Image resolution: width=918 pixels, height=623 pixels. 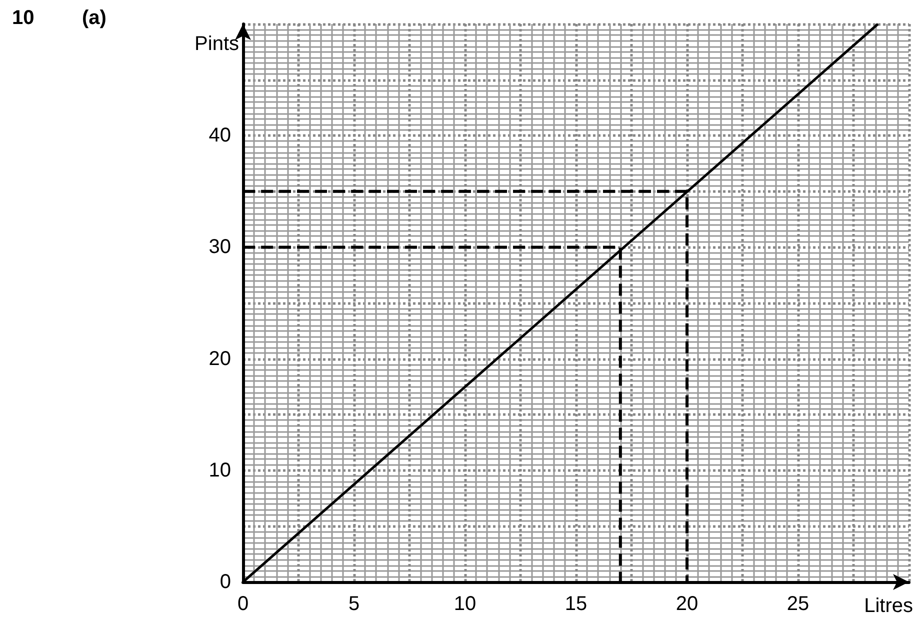 What do you see at coordinates (576, 604) in the screenshot?
I see `x-tick-label: 15` at bounding box center [576, 604].